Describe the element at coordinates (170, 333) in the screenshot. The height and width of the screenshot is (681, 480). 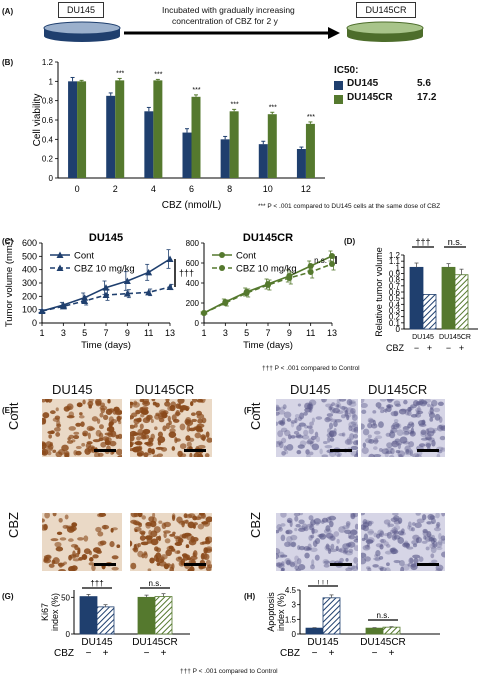
I see `x-tick-label: 13` at that location.